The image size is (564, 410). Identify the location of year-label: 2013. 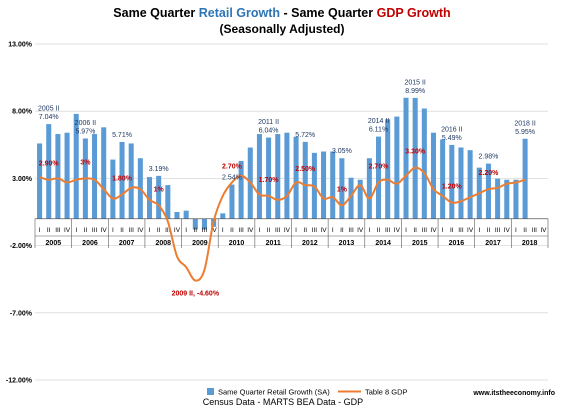
(347, 243).